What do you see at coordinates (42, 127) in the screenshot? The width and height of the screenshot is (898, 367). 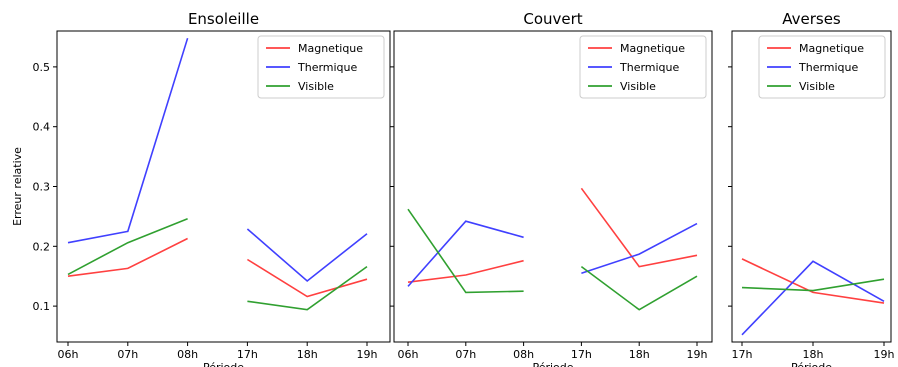 I see `y-tick-label: 0.4` at bounding box center [42, 127].